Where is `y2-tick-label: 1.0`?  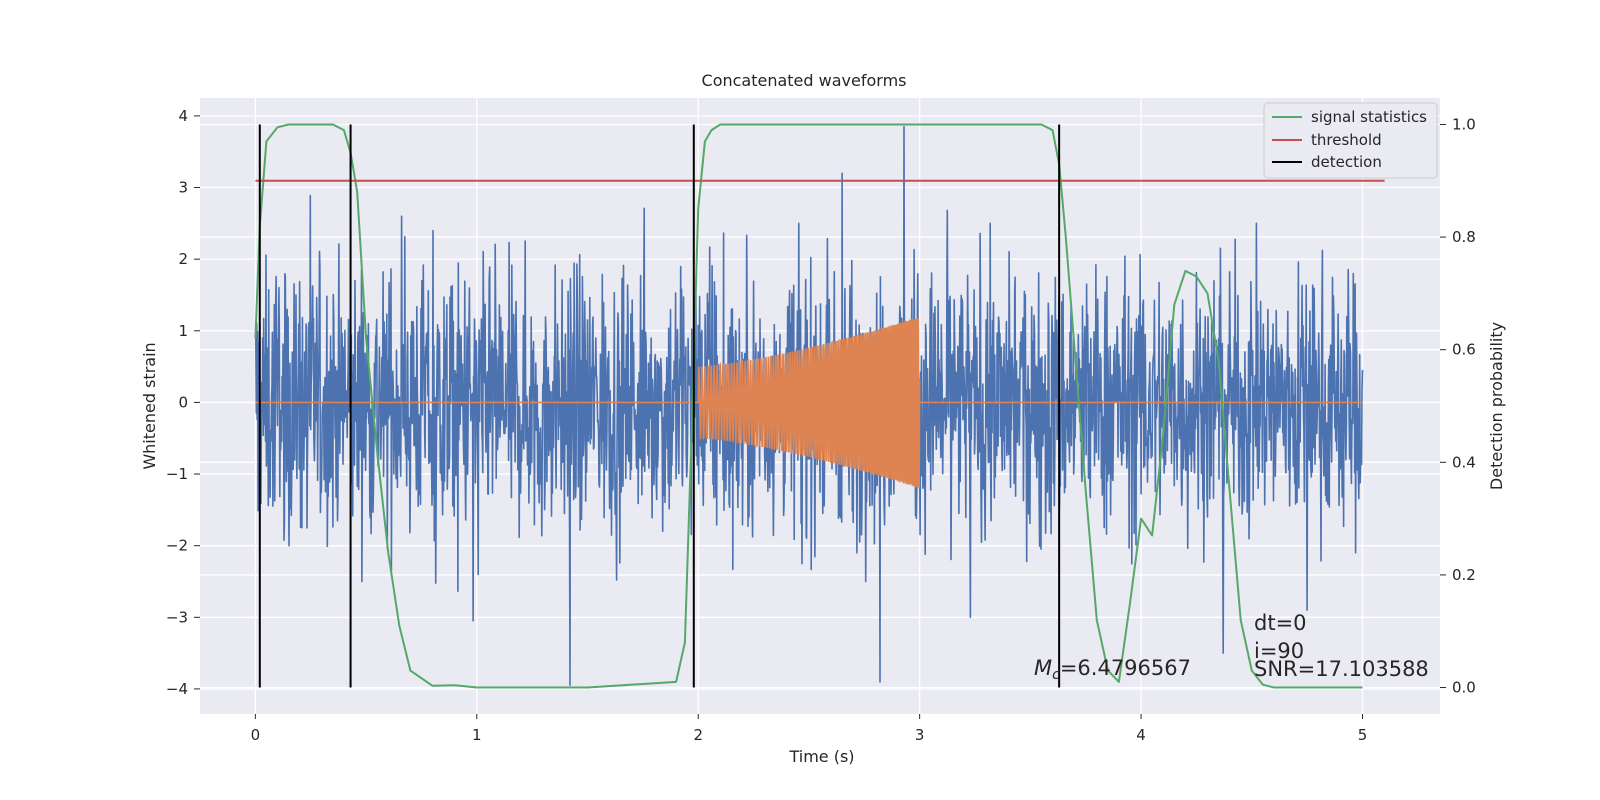 y2-tick-label: 1.0 is located at coordinates (1464, 124).